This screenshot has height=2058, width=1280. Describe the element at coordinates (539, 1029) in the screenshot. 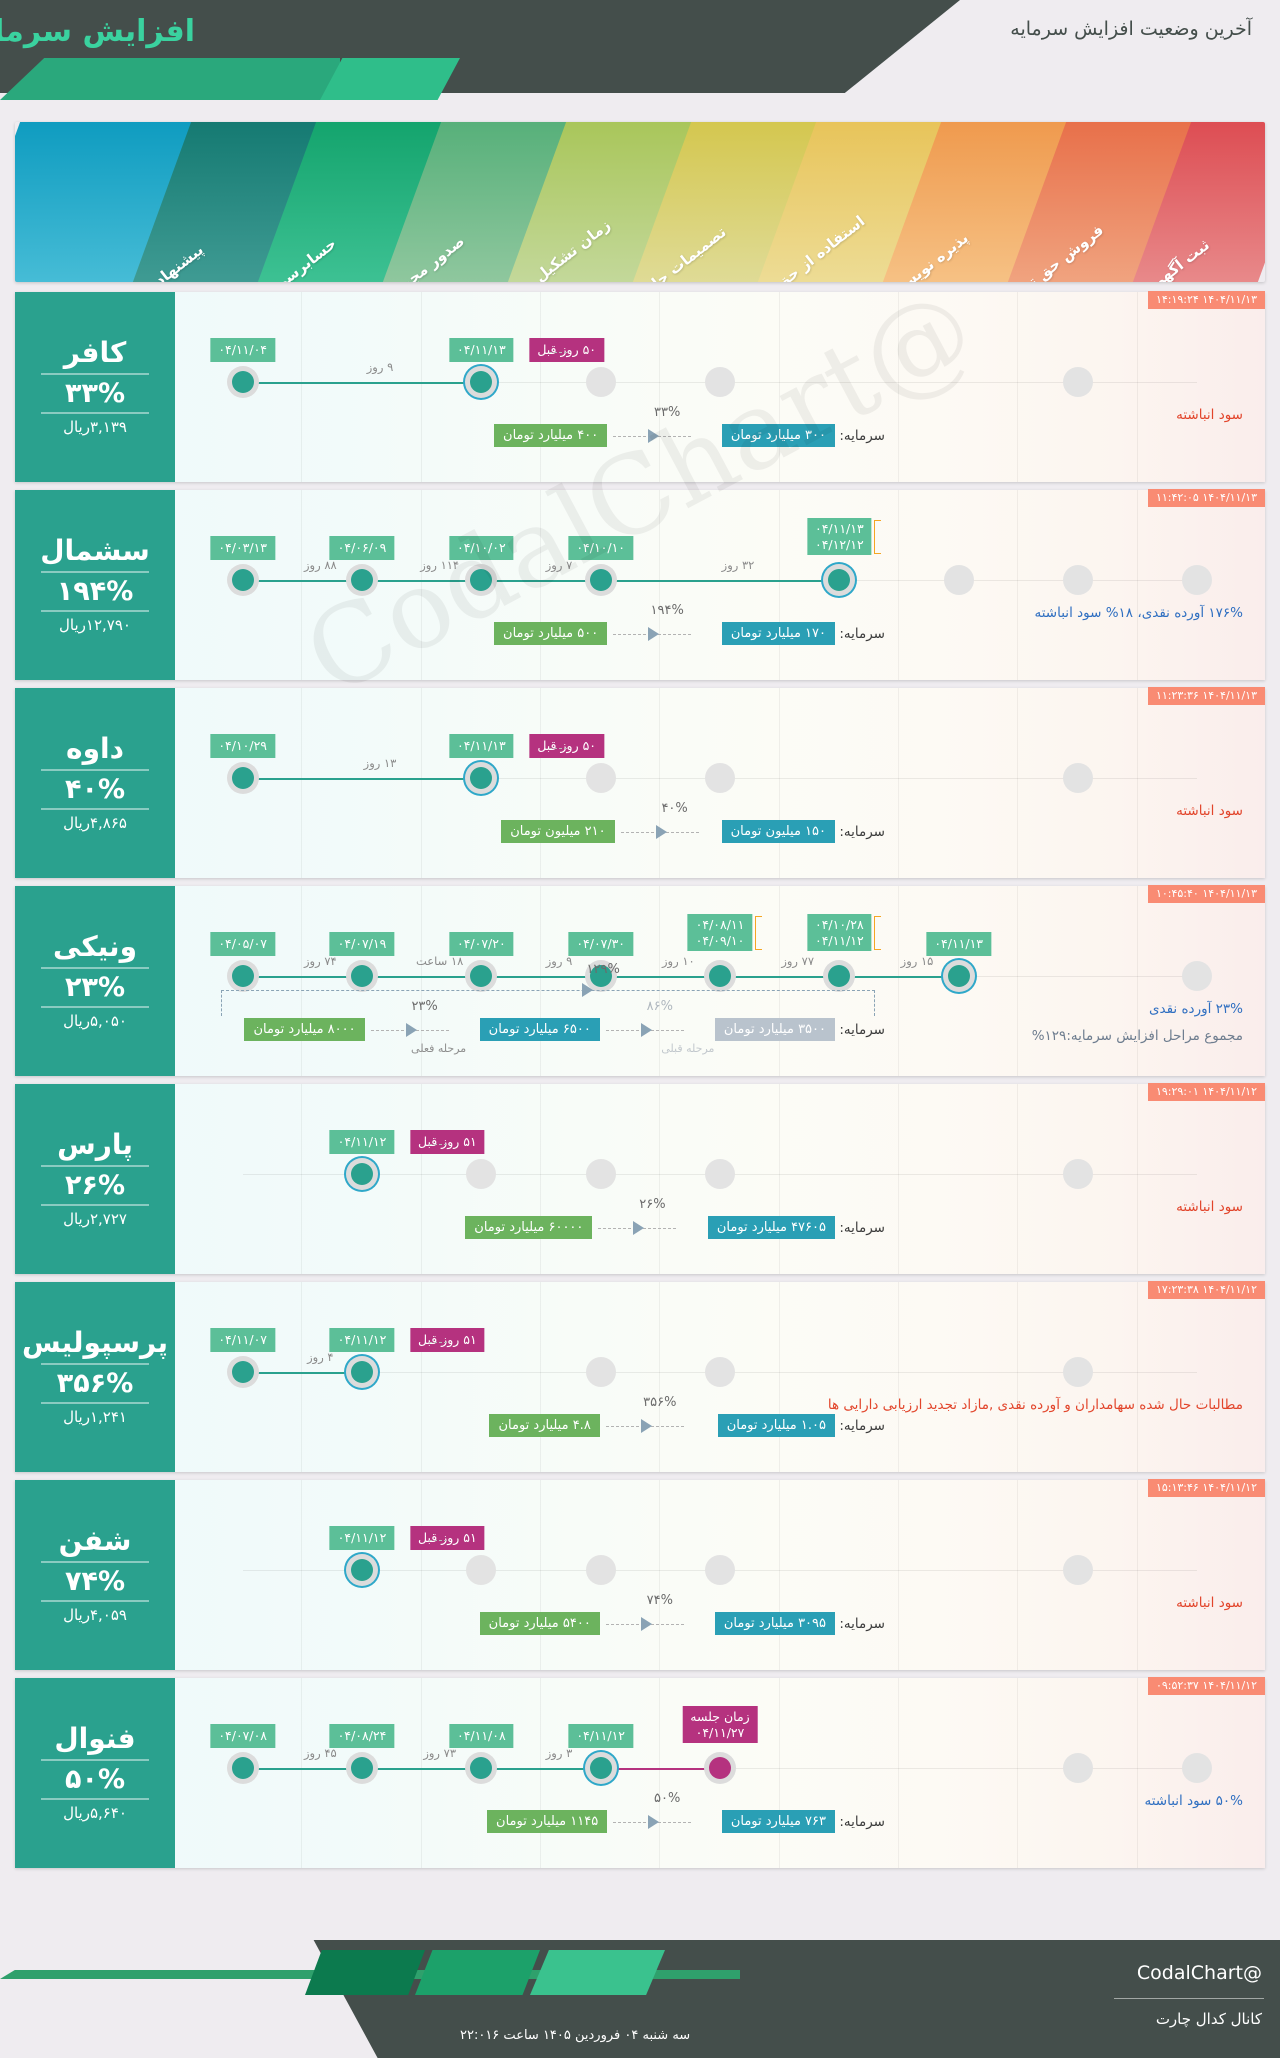

I see `capital-current-chip: ۶۵۰۰ میلیارد تومان` at that location.